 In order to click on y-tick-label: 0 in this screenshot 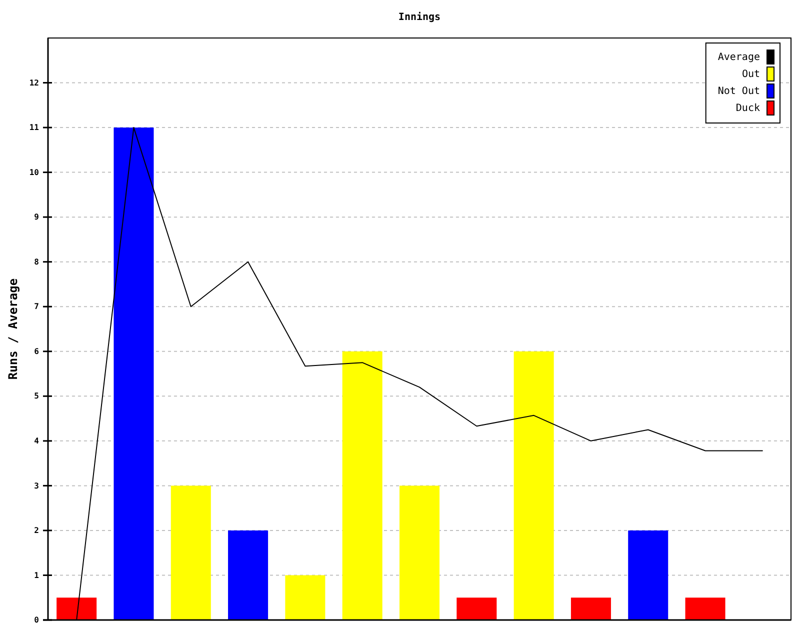, I will do `click(37, 620)`.